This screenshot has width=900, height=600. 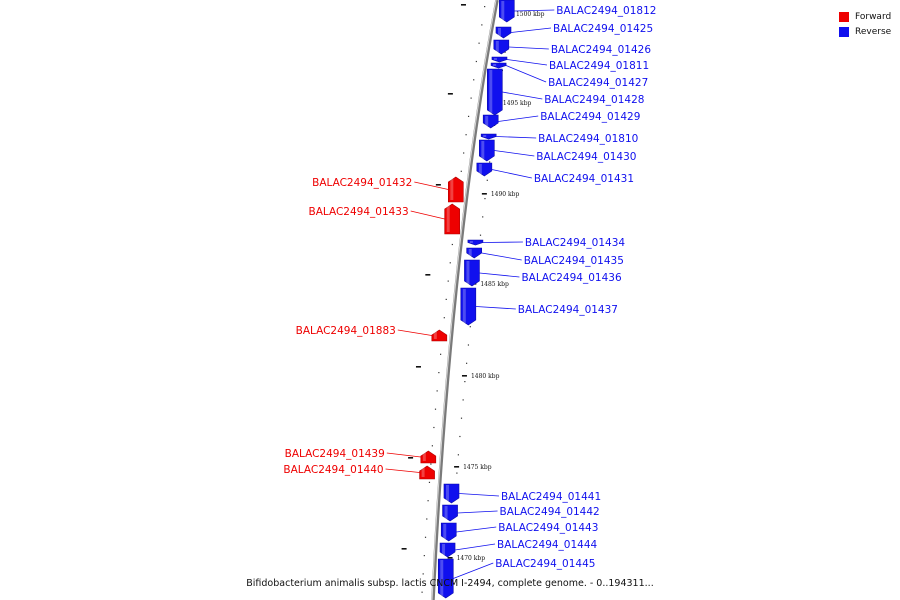 What do you see at coordinates (346, 331) in the screenshot?
I see `gene-label: BALAC2494_01883` at bounding box center [346, 331].